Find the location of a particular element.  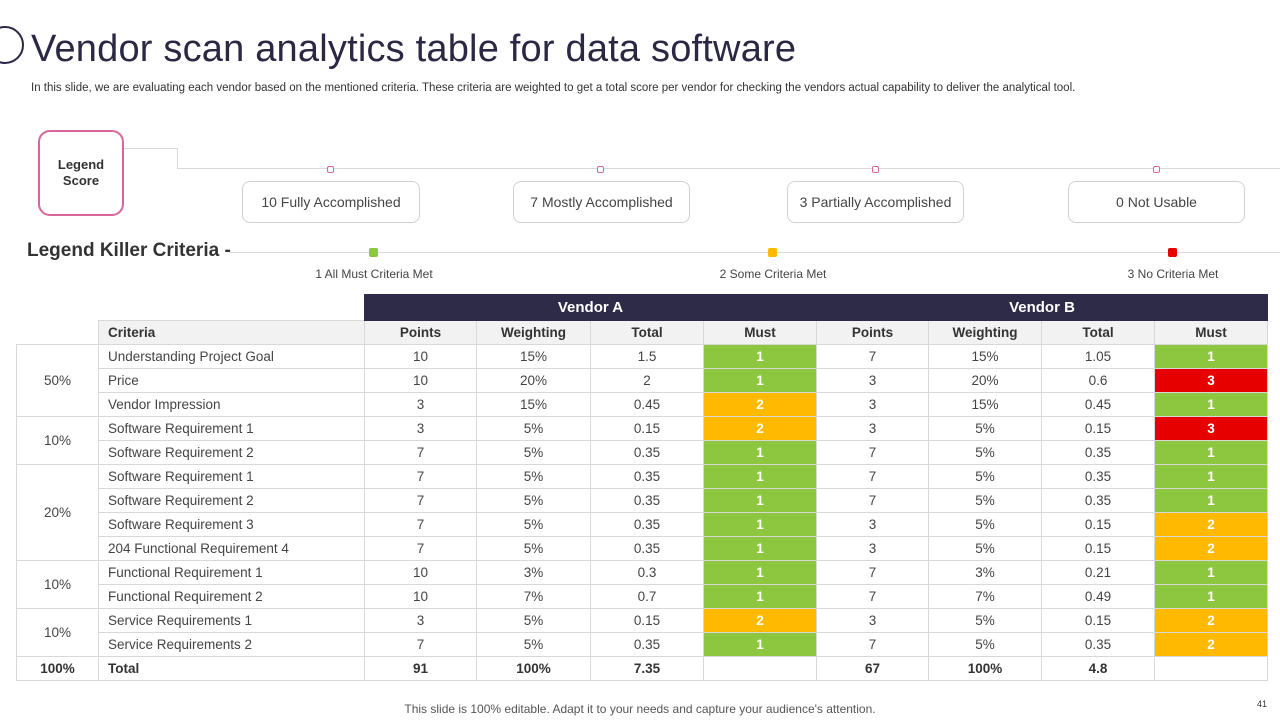

vendor-b-total-score: 4.8 is located at coordinates (1098, 668).